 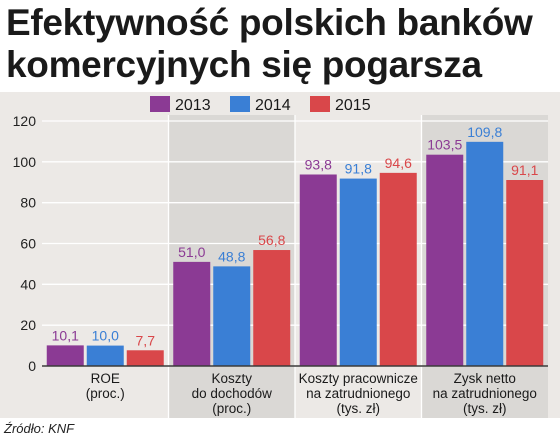 I want to click on y-tick-label: 120, so click(x=25, y=121).